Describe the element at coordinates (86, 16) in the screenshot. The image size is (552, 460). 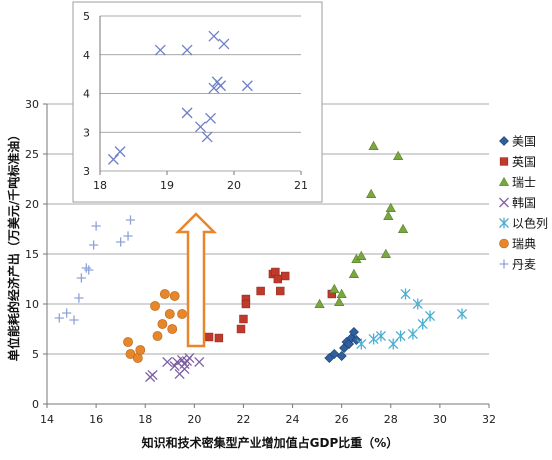
I see `inset-y-tick-label: 5` at that location.